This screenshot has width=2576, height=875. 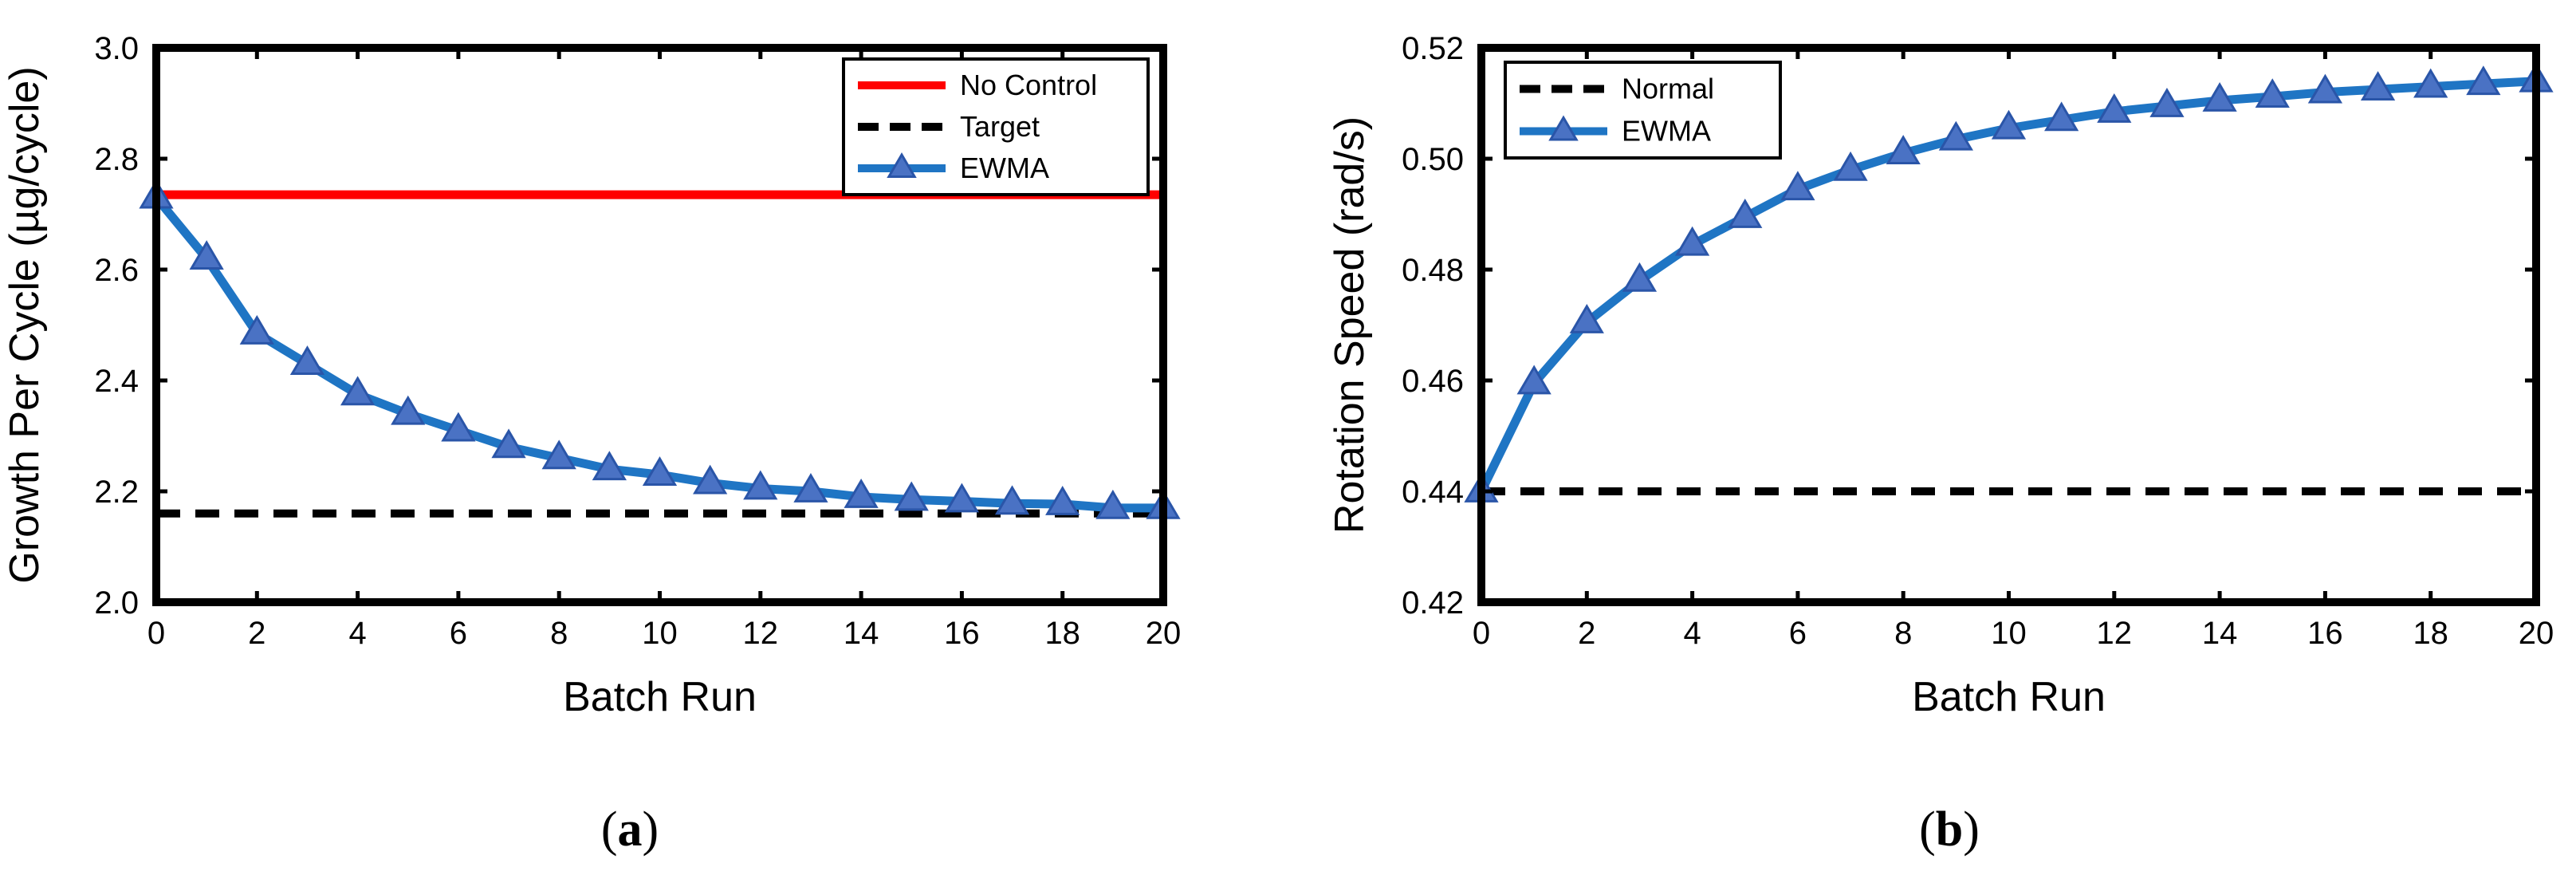 What do you see at coordinates (117, 48) in the screenshot?
I see `y-tick-label: 3.0` at bounding box center [117, 48].